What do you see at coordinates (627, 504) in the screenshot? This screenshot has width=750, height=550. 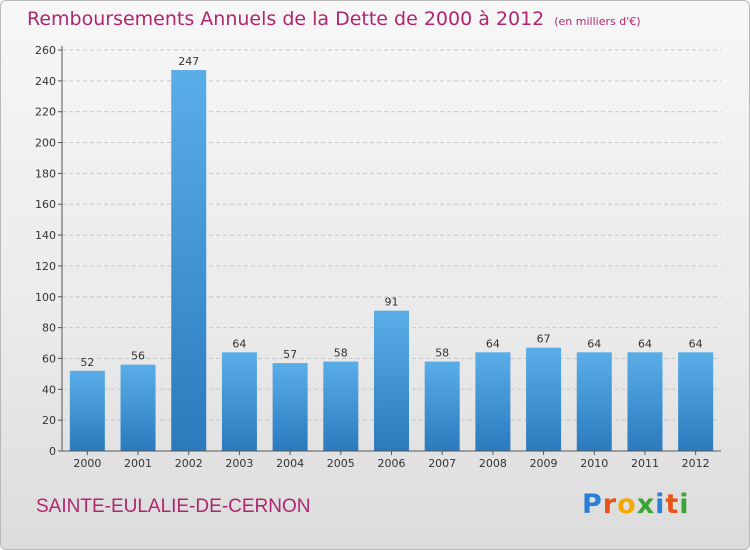 I see `logo-letter: o` at bounding box center [627, 504].